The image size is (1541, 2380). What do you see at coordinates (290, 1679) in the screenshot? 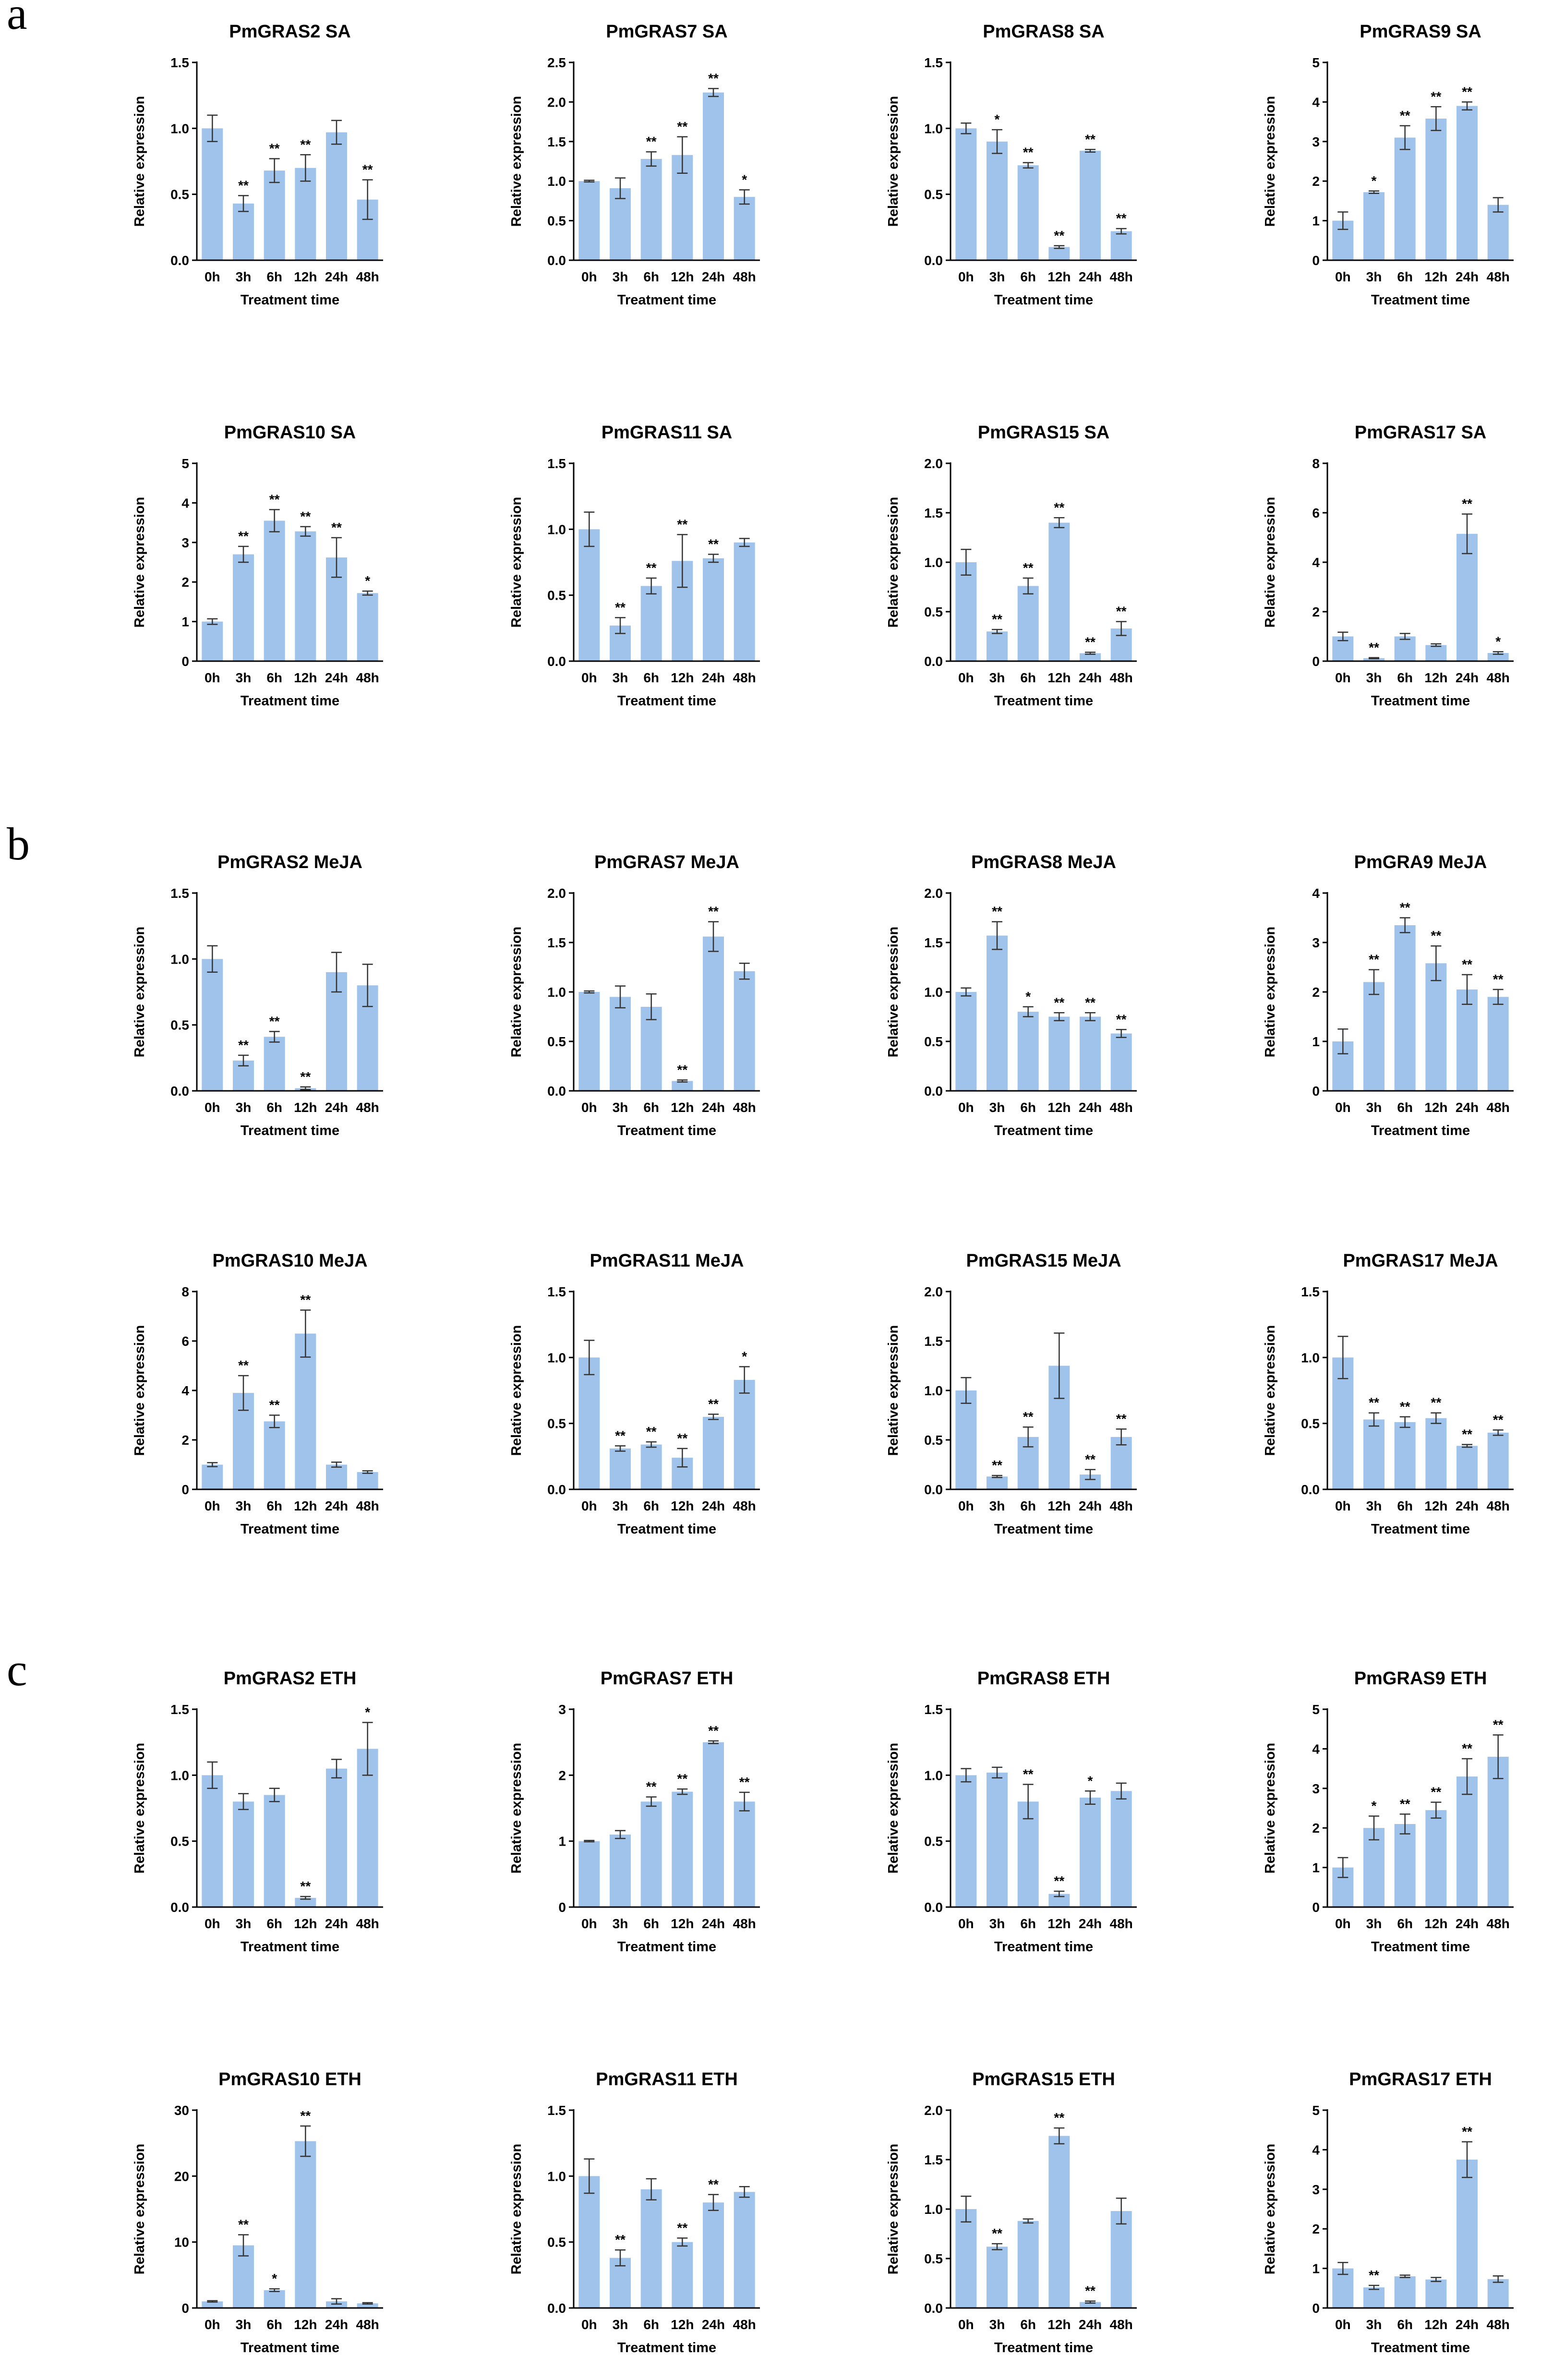
I see `chart-title: PmGRAS2 ETH` at bounding box center [290, 1679].